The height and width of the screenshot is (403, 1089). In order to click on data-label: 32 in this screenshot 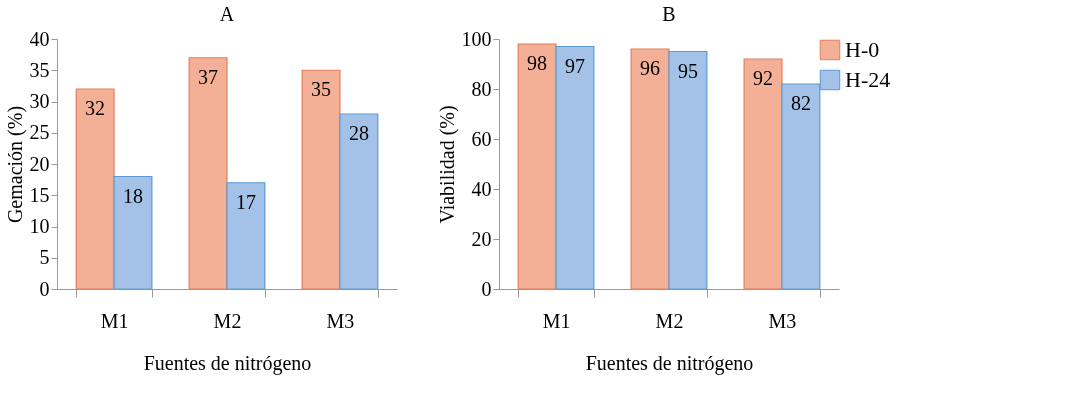, I will do `click(95, 108)`.